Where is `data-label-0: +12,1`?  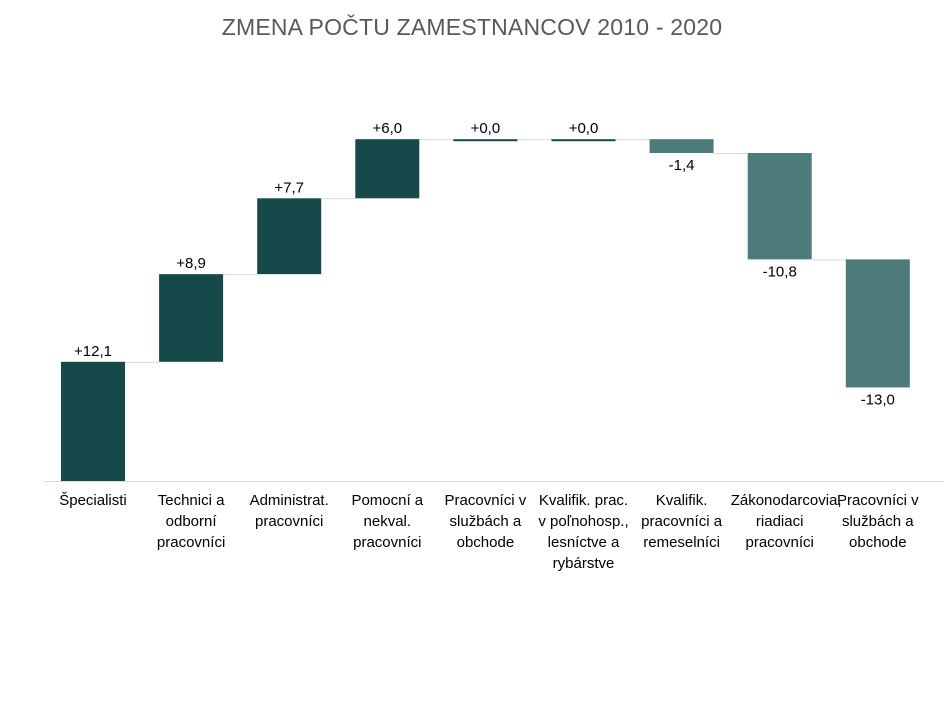
data-label-0: +12,1 is located at coordinates (93, 351).